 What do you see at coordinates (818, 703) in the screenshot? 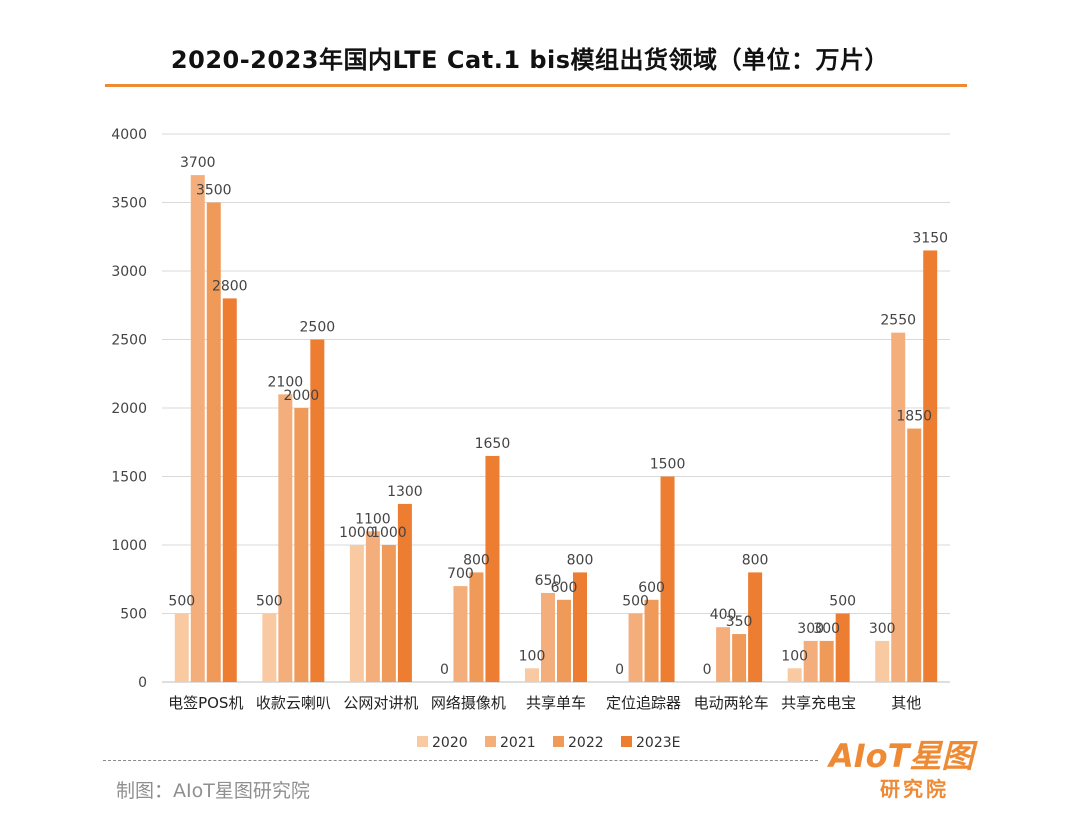
I see `x-tick-label: 共享充电宝` at bounding box center [818, 703].